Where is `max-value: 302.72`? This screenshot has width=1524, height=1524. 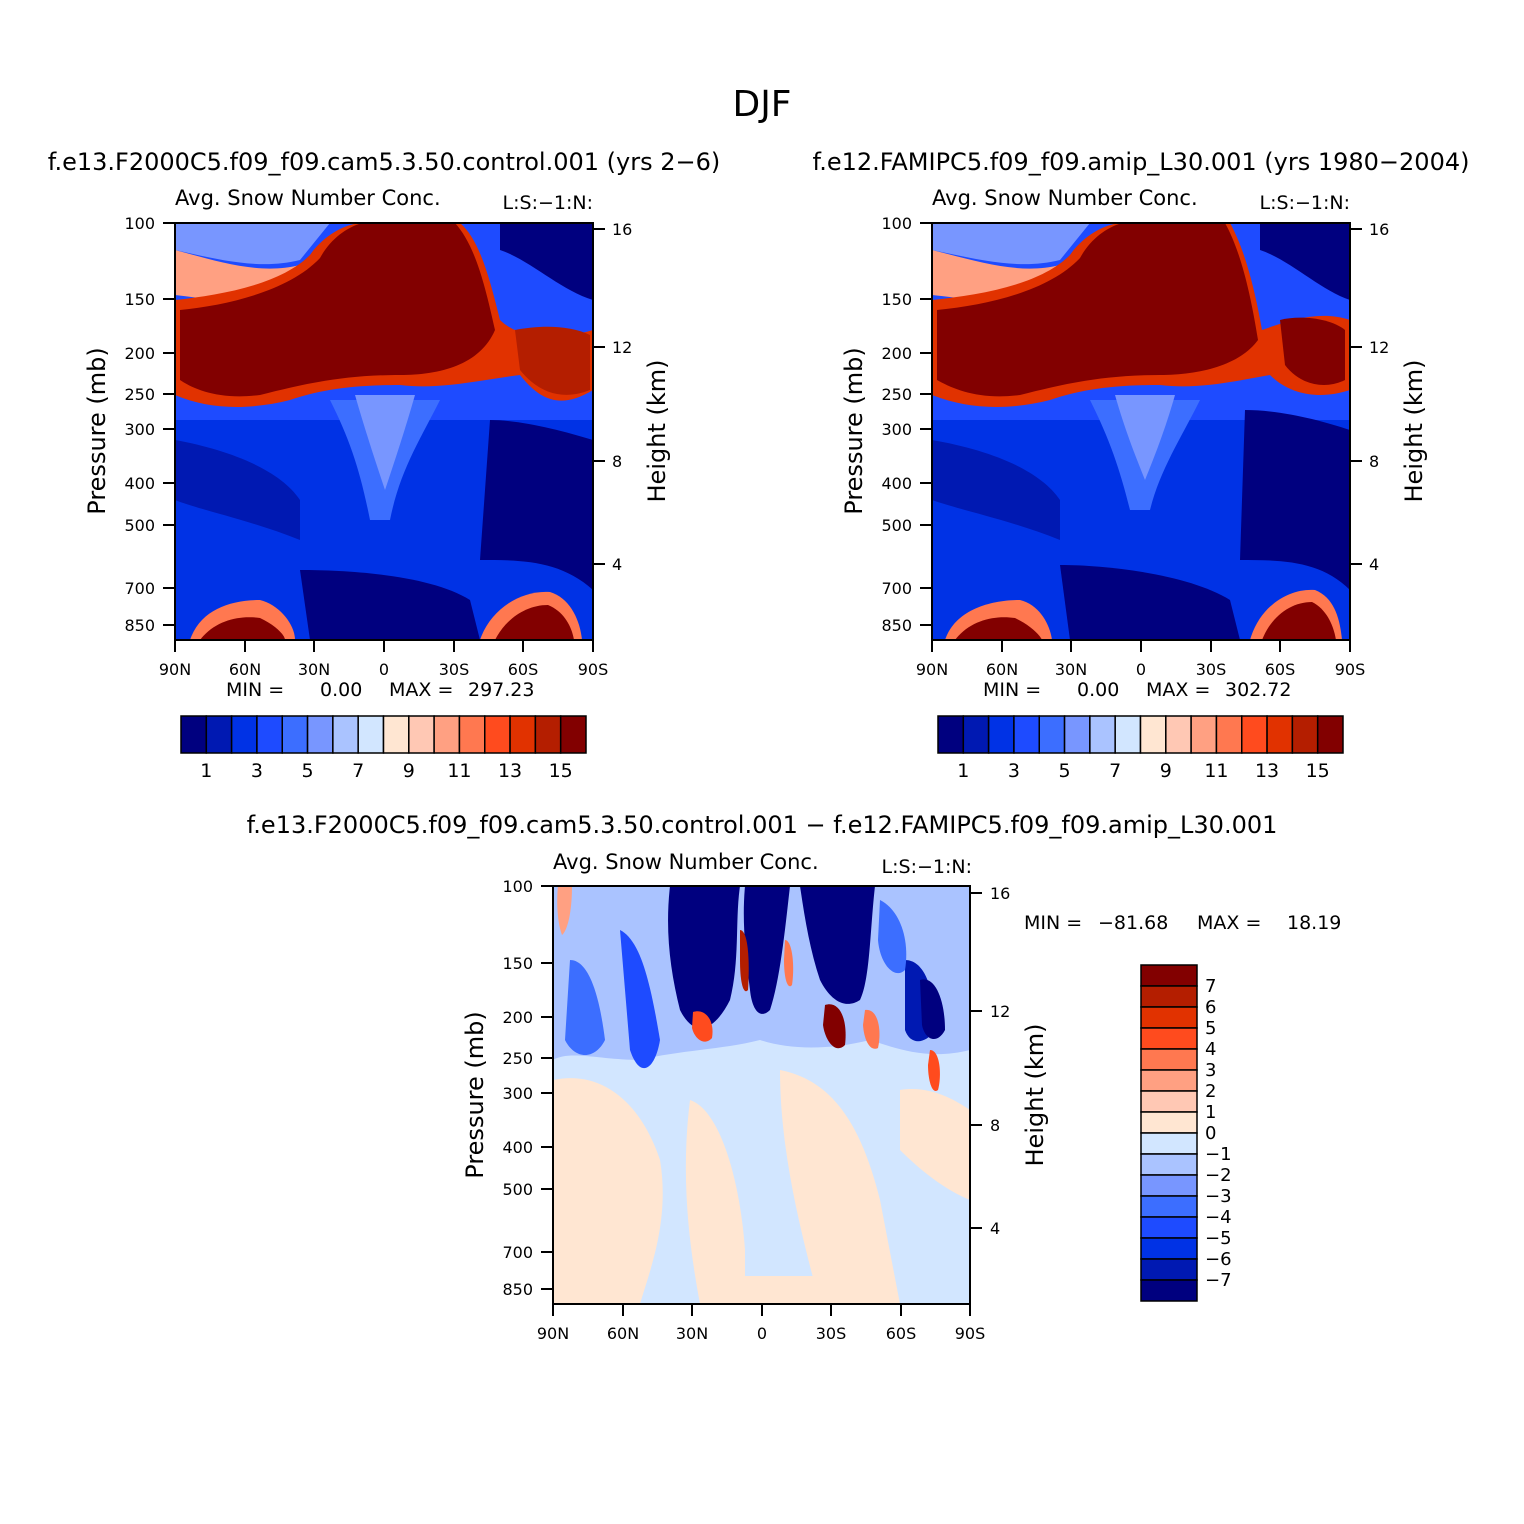
max-value: 302.72 is located at coordinates (1258, 690).